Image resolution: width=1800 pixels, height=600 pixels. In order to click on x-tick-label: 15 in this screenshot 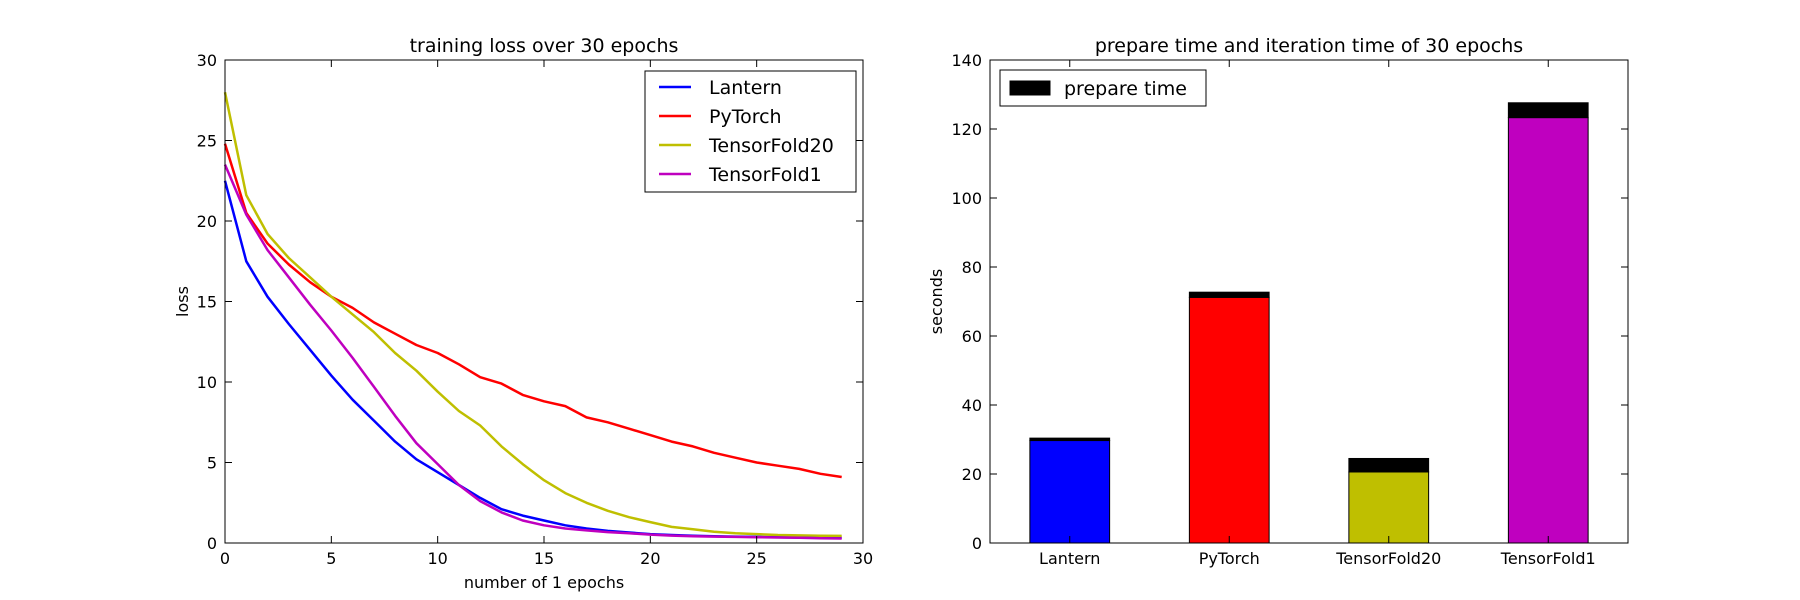, I will do `click(544, 558)`.